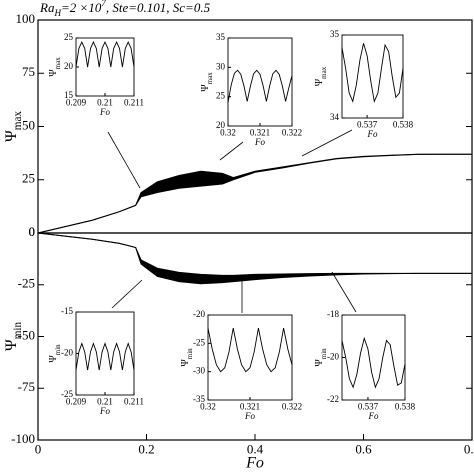 The height and width of the screenshot is (474, 474). Describe the element at coordinates (146, 448) in the screenshot. I see `x-tick-label: 0.2` at that location.